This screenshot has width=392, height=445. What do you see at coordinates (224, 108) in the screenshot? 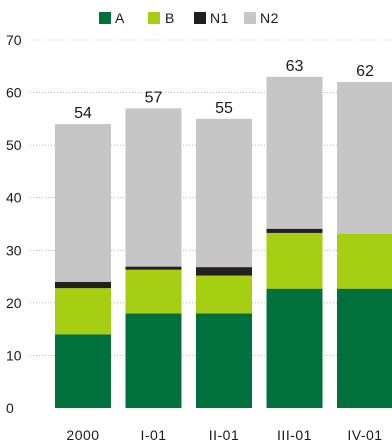
I see `total-label-ii-01: 55` at bounding box center [224, 108].